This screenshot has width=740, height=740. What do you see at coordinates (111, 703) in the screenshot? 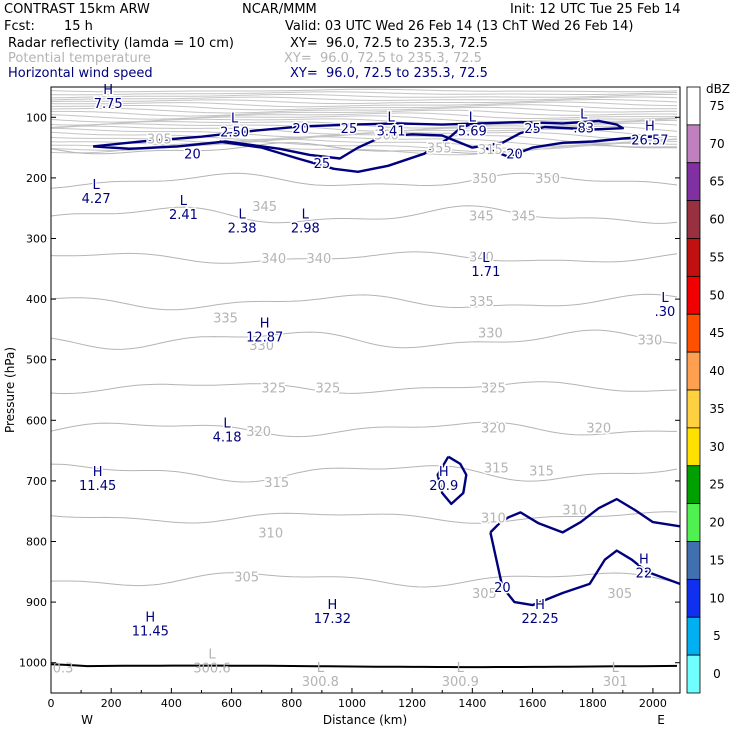
I see `x-tick-label: 200` at bounding box center [111, 703].